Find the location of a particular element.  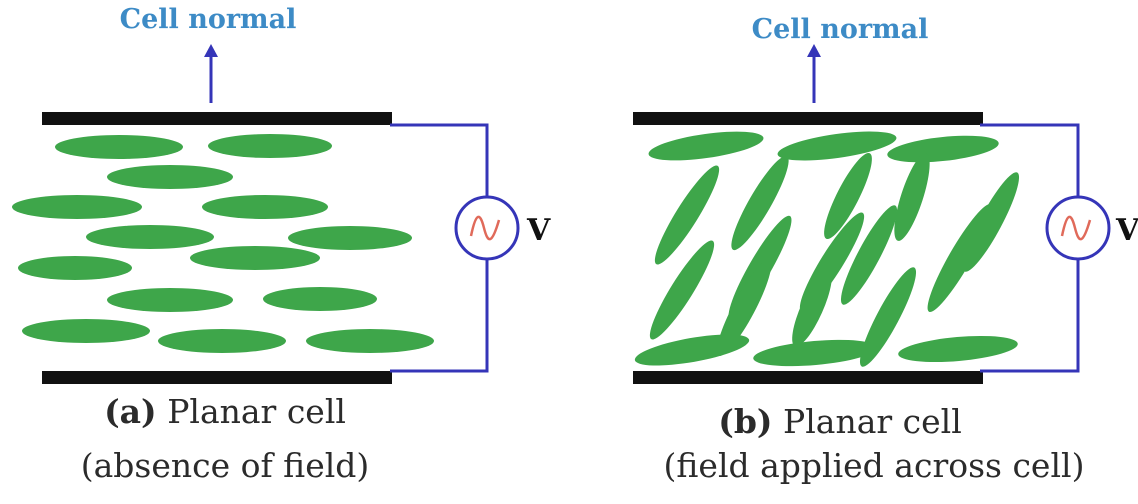

caption-b-title: (b) Planar cell is located at coordinates (840, 421).